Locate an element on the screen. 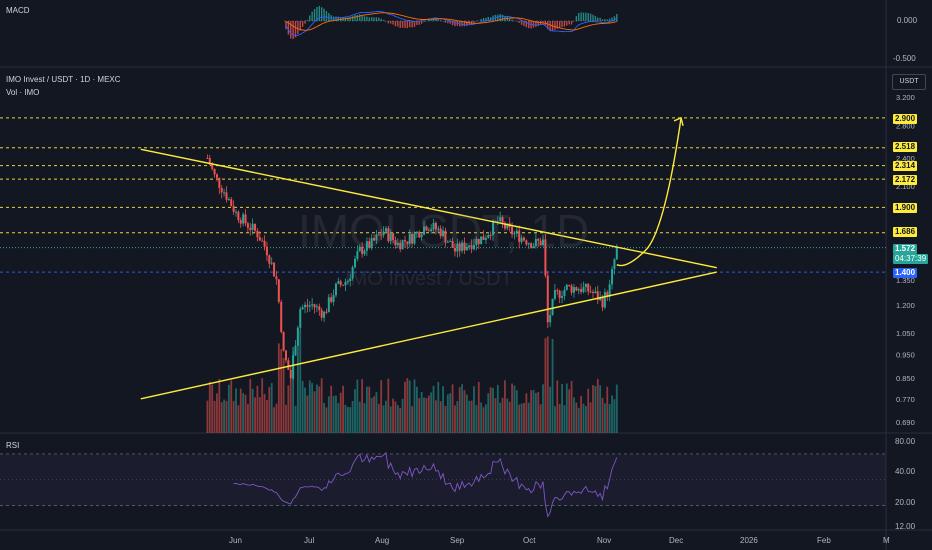  blue-level-tag: 1.400 is located at coordinates (905, 273).